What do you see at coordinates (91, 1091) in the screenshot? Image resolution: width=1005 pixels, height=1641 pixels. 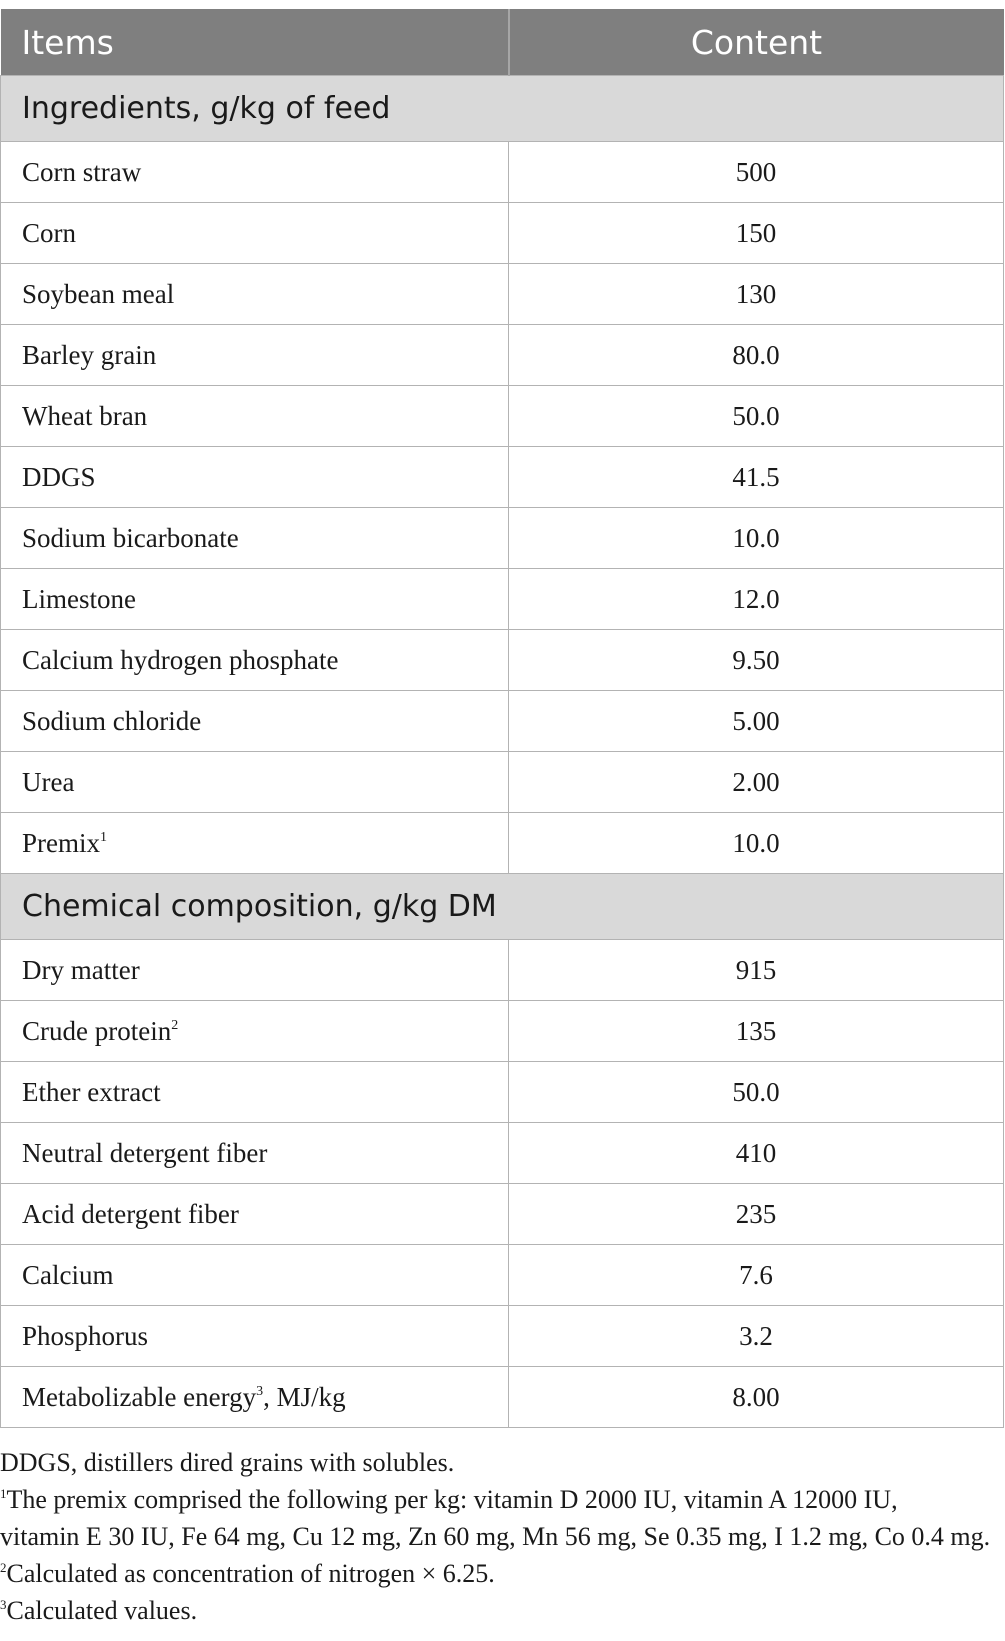 I see `item-name: Ether extract` at bounding box center [91, 1091].